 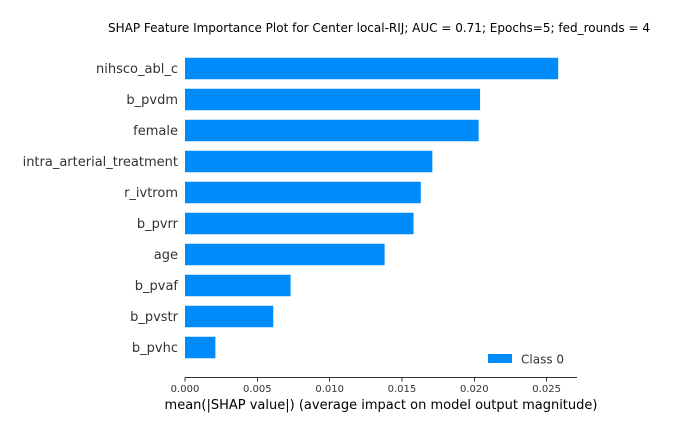 What do you see at coordinates (158, 224) in the screenshot?
I see `category-label: b_pvrr` at bounding box center [158, 224].